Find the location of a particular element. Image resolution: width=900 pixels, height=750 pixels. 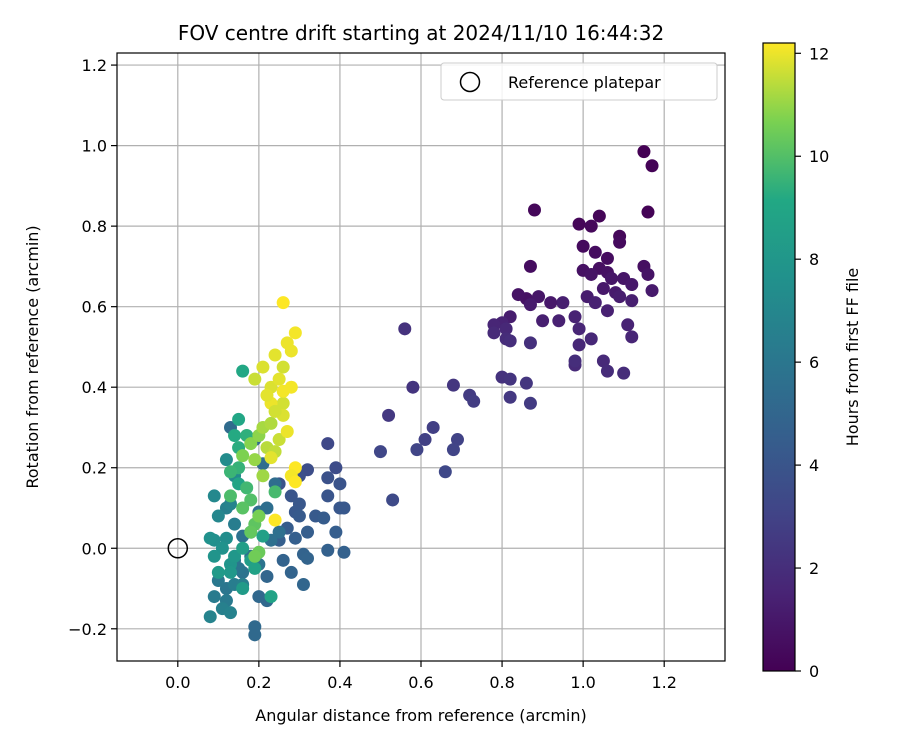

y-tick-label: −0.2 is located at coordinates (87, 629).